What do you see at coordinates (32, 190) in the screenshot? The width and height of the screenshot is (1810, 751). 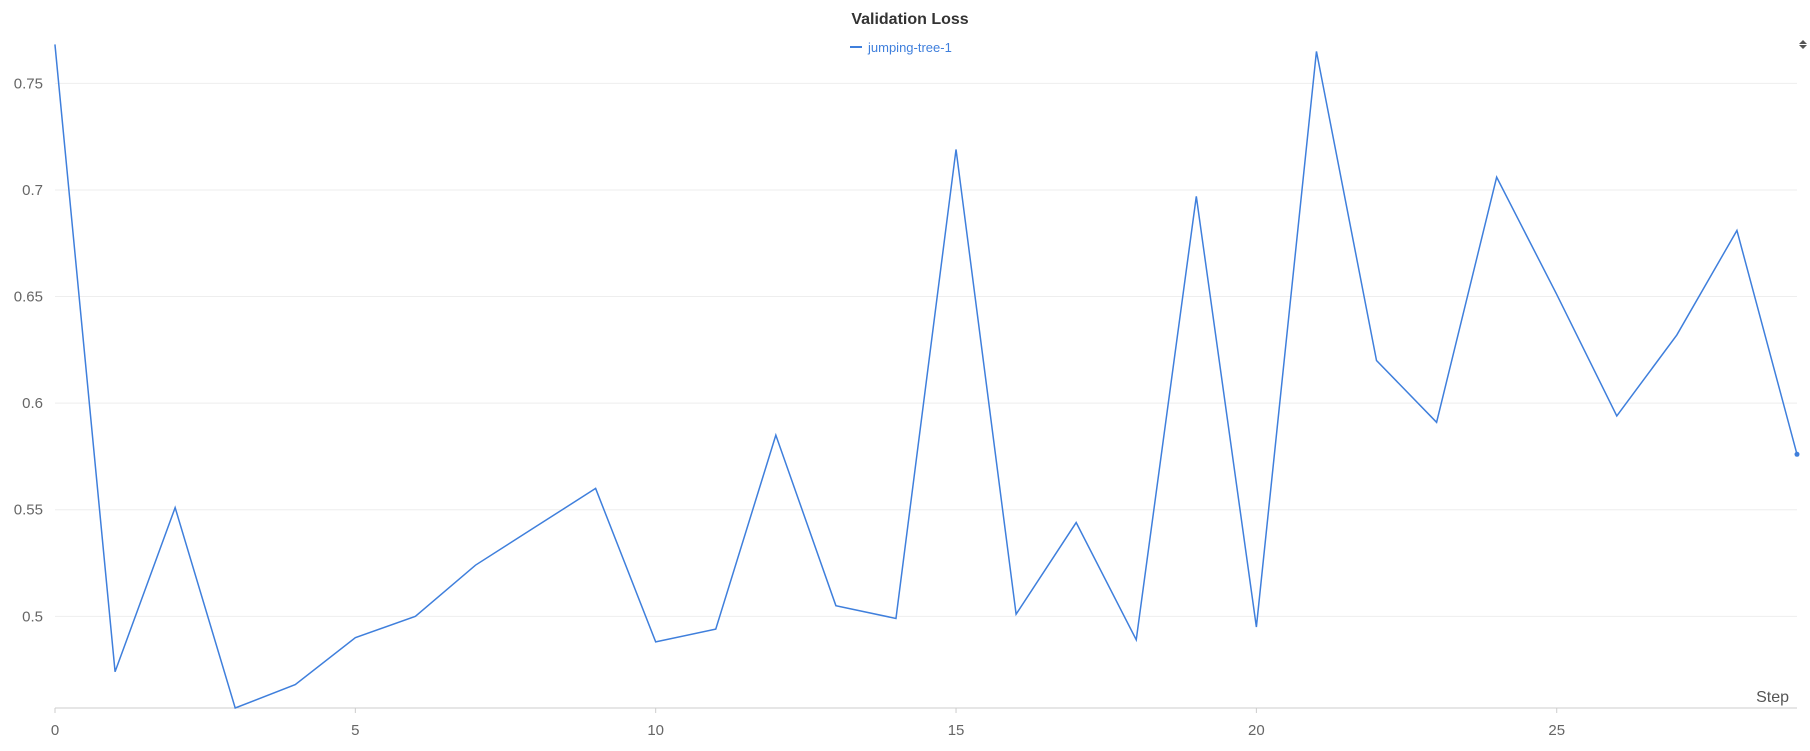 I see `y-tick-label: 0.7` at bounding box center [32, 190].